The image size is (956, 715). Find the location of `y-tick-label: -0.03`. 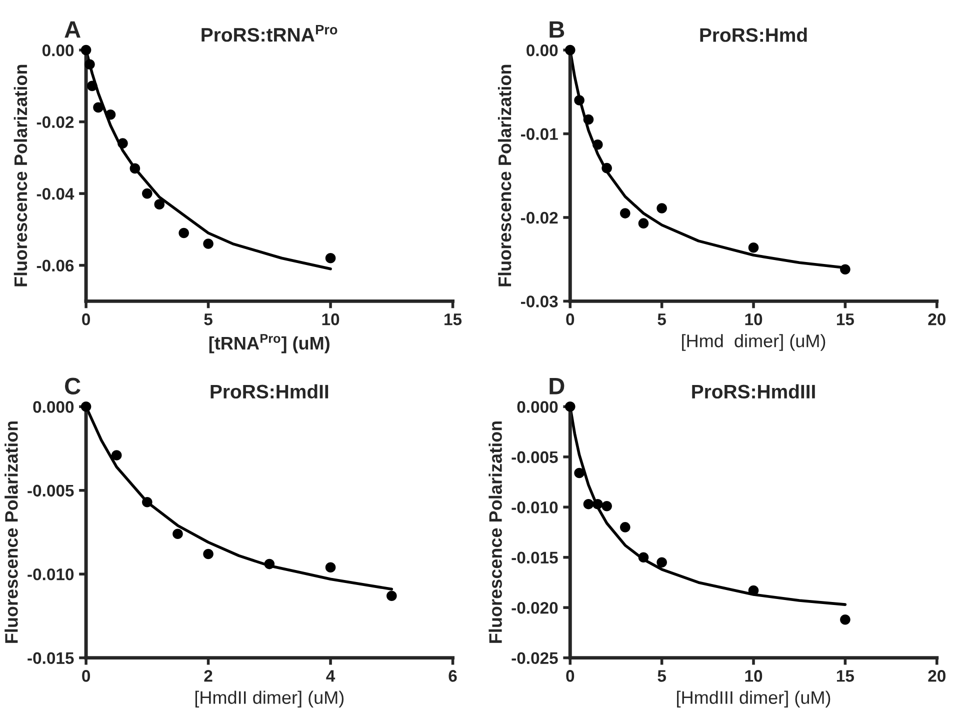

y-tick-label: -0.03 is located at coordinates (539, 302).